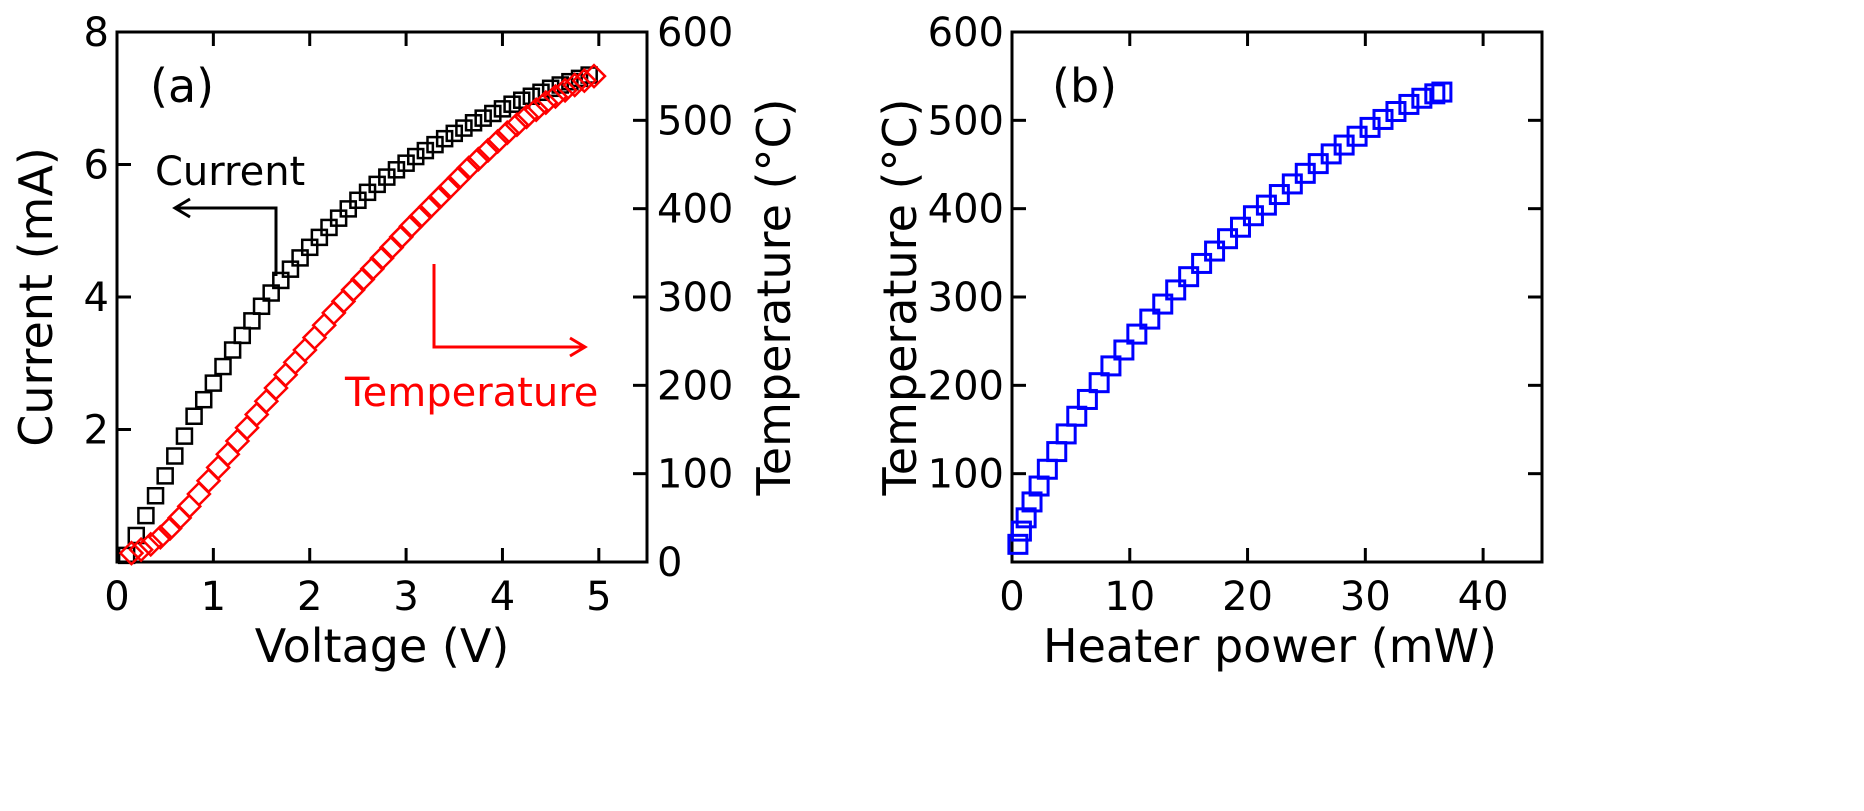 This screenshot has height=811, width=1864. What do you see at coordinates (1270, 646) in the screenshot?
I see `panel-b-x-axis-label: Heater power (mW)` at bounding box center [1270, 646].